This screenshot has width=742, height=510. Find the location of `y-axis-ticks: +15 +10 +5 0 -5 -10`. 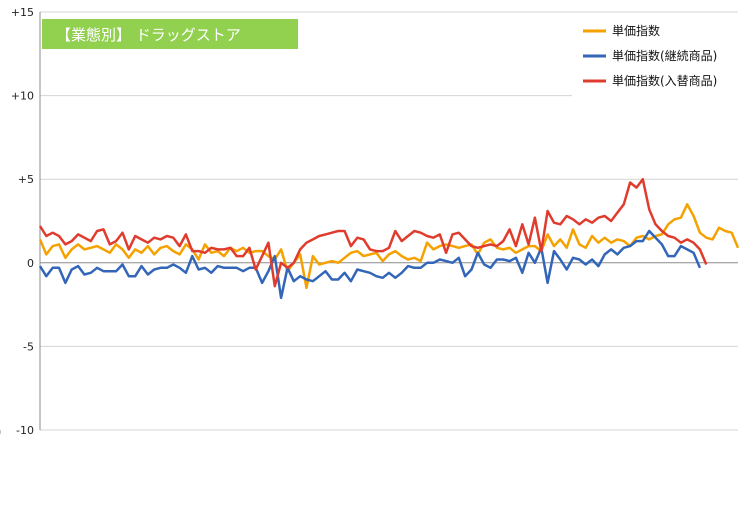

y-axis-ticks: +15 +10 +5 0 -5 -10 is located at coordinates (22, 221).